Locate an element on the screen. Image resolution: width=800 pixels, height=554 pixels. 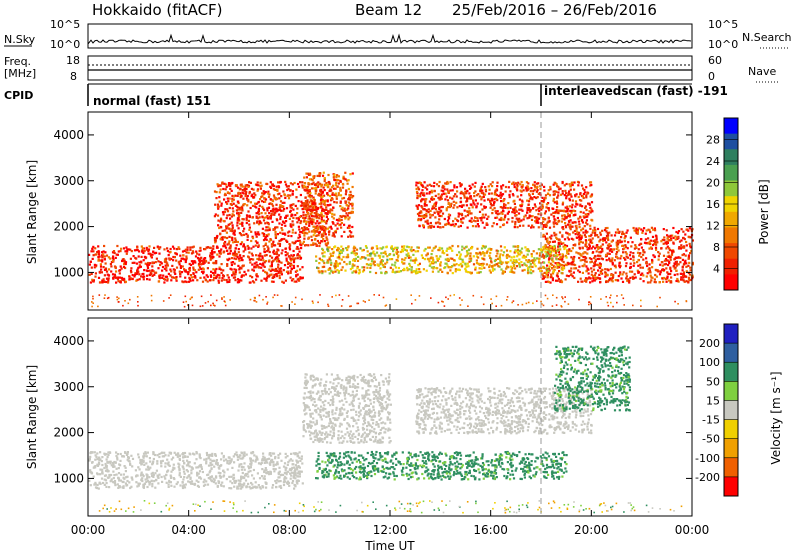
colorbar-tick-label: 16 is located at coordinates (713, 204).